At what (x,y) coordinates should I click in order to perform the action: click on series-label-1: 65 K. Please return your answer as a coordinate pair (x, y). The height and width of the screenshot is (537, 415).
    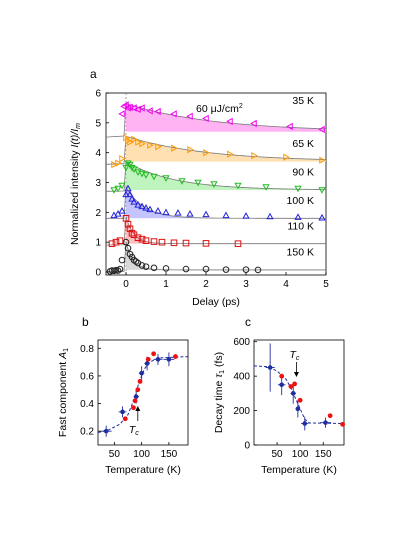
    Looking at the image, I should click on (303, 144).